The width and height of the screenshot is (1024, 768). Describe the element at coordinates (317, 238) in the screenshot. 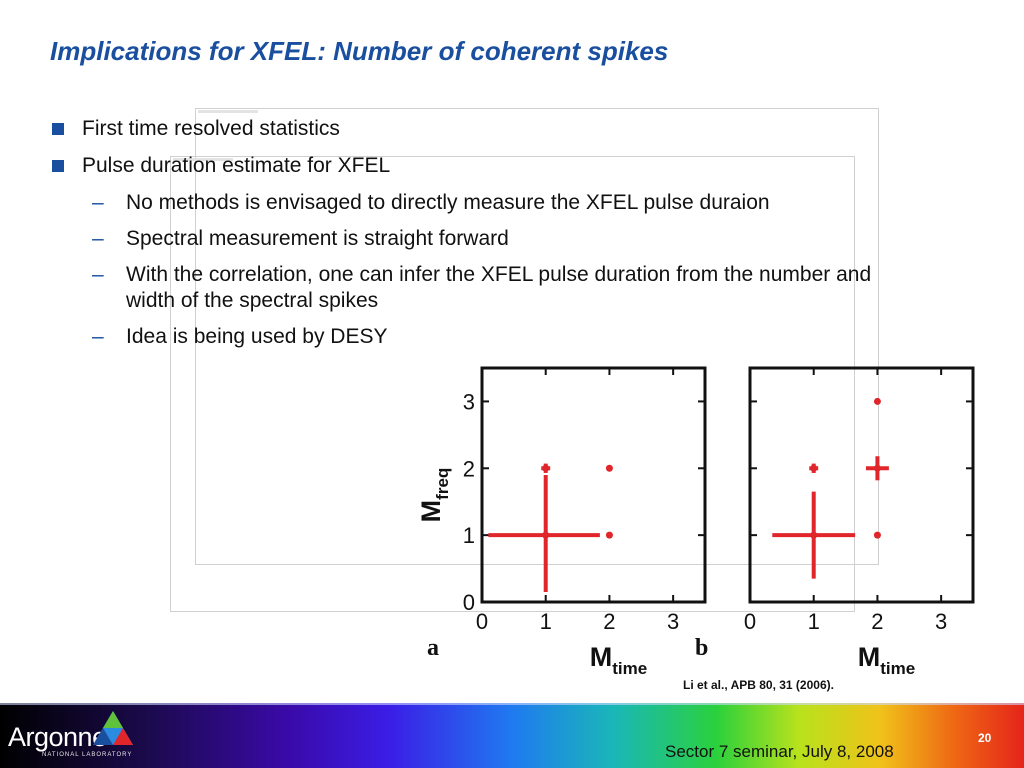

I see `sub-bullet-text: Spectral measurement is straight forward` at that location.